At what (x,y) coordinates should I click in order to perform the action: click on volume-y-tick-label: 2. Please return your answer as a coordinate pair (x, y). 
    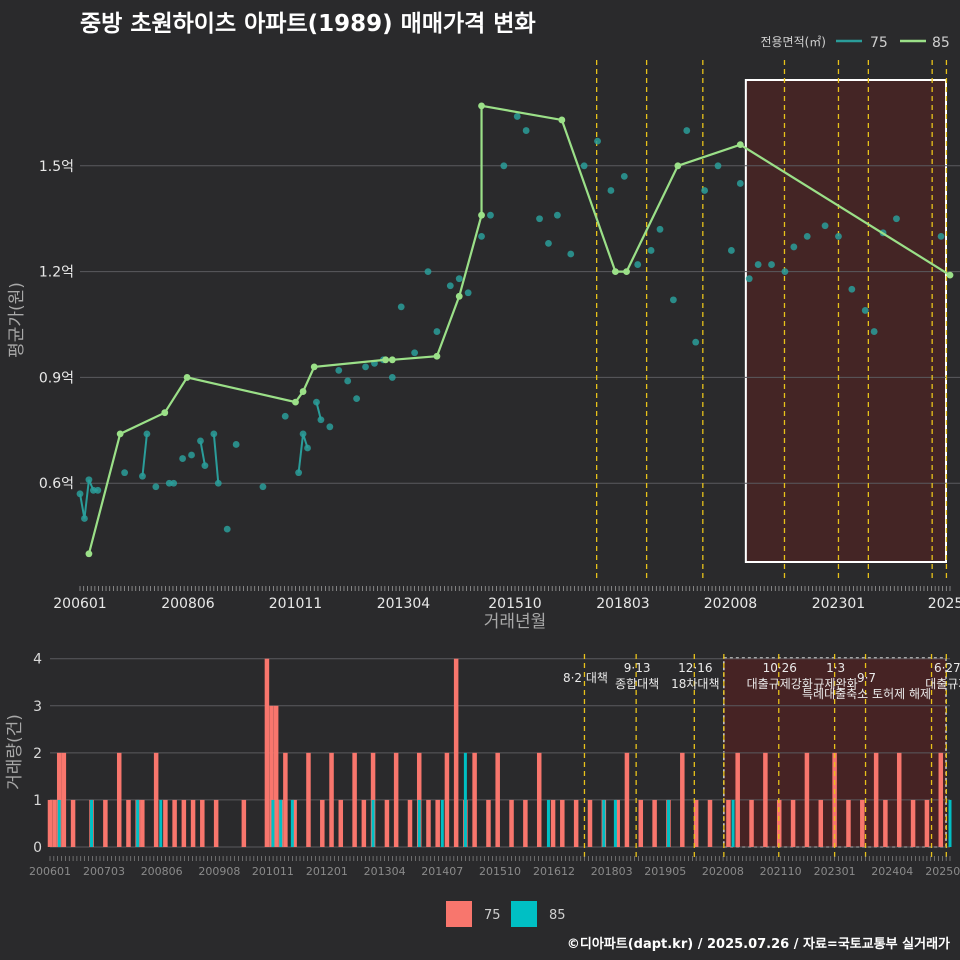
    Looking at the image, I should click on (37, 754).